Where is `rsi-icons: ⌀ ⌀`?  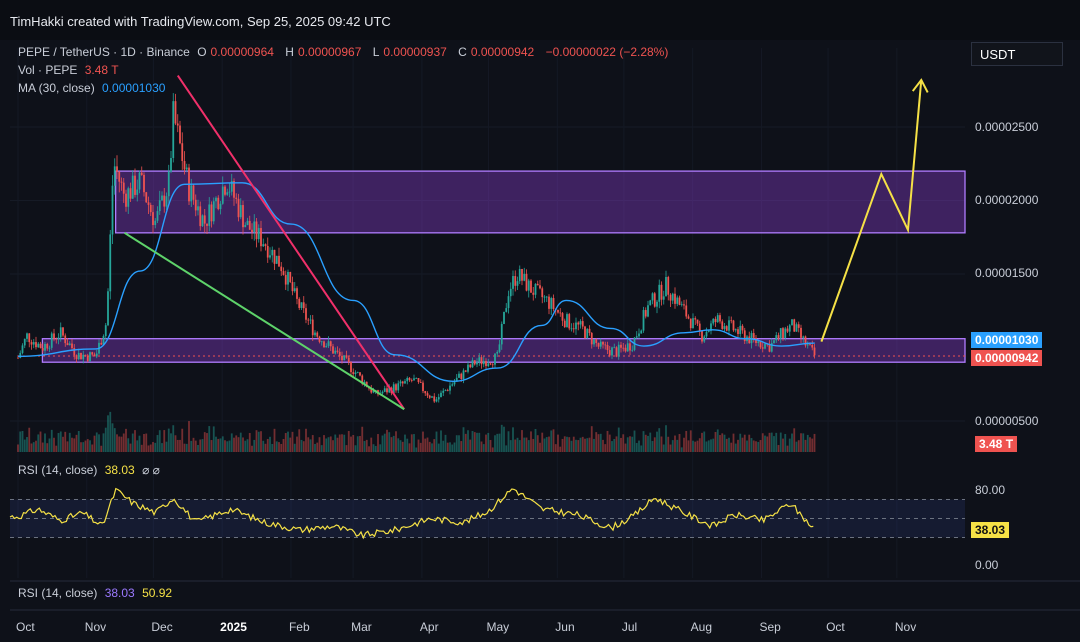 rsi-icons: ⌀ ⌀ is located at coordinates (151, 470).